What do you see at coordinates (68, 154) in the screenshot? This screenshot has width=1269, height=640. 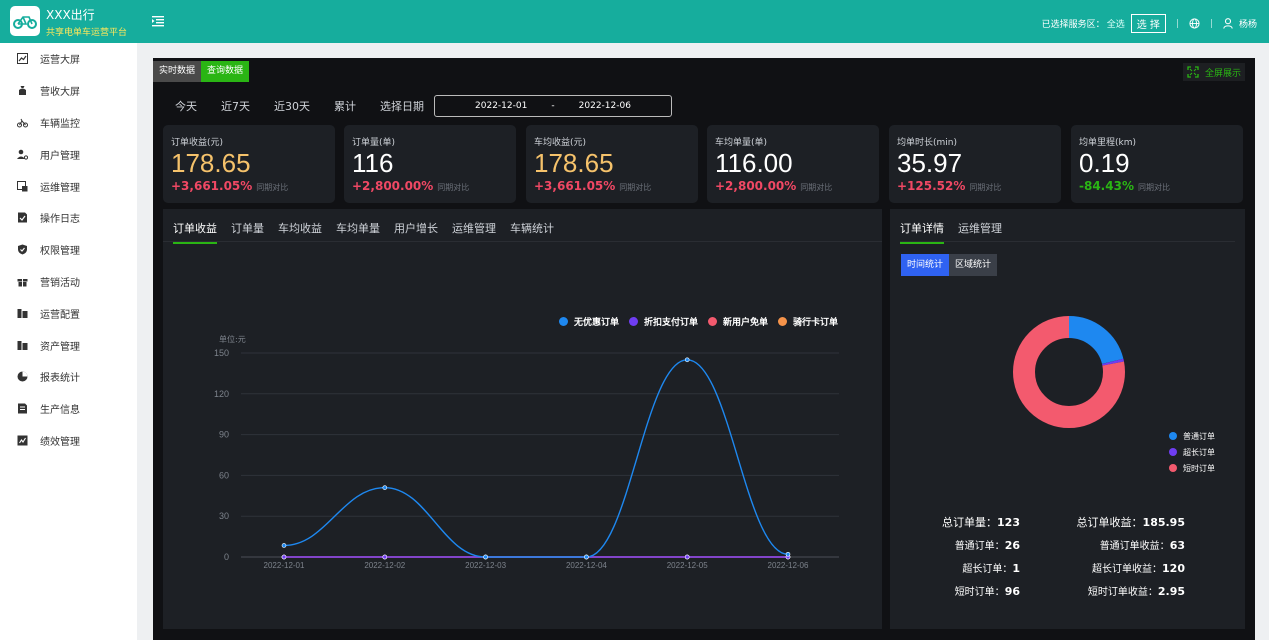 I see `sidebar-item-users: 用户管理` at bounding box center [68, 154].